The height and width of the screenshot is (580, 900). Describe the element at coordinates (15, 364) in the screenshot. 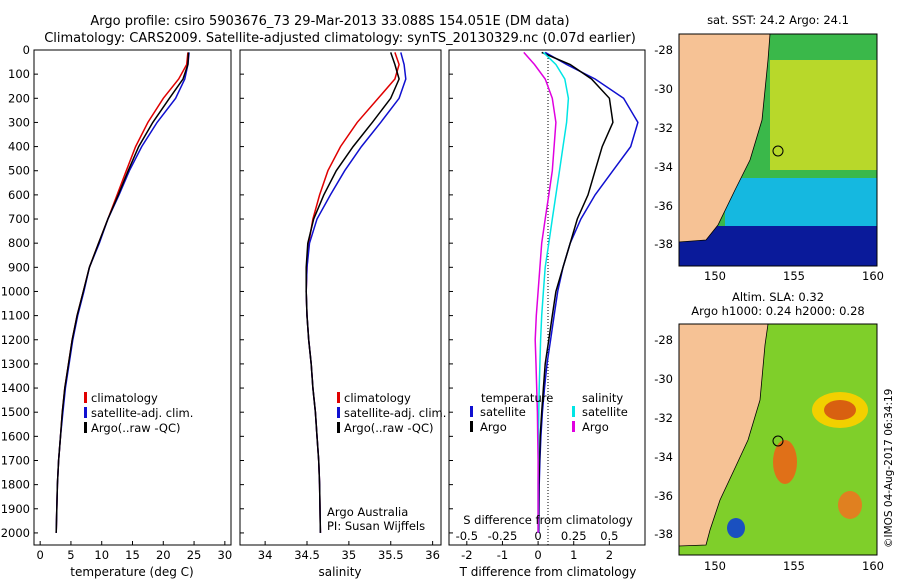

I see `y-tick-label: 1300` at that location.